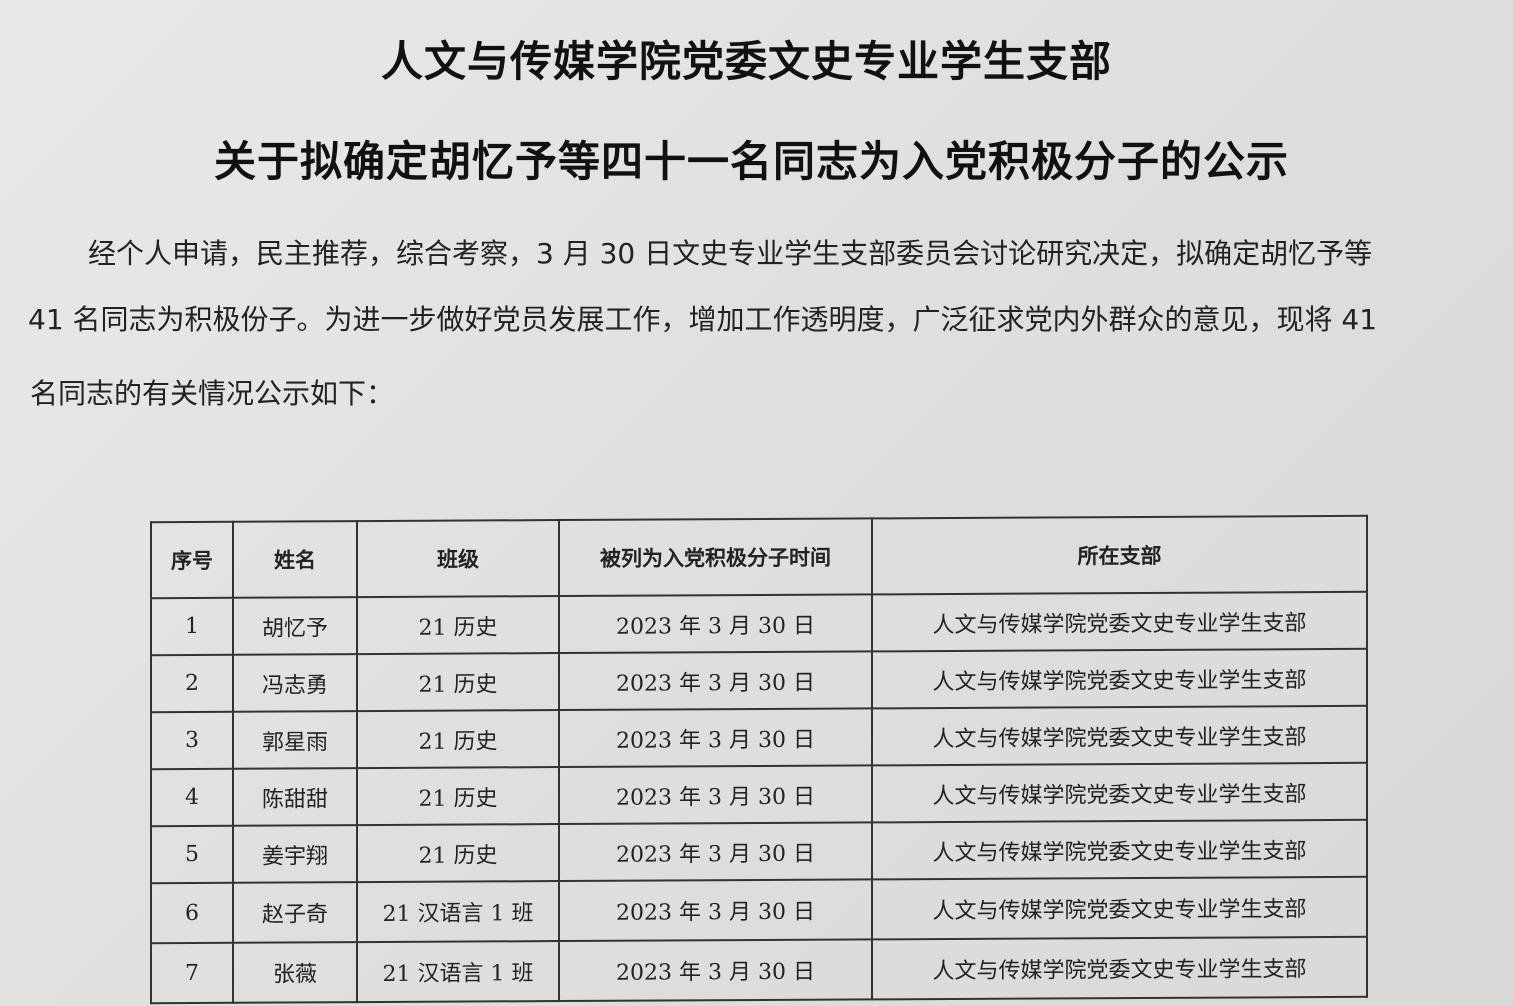 This screenshot has width=1513, height=1006. I want to click on cell-index: 3, so click(192, 740).